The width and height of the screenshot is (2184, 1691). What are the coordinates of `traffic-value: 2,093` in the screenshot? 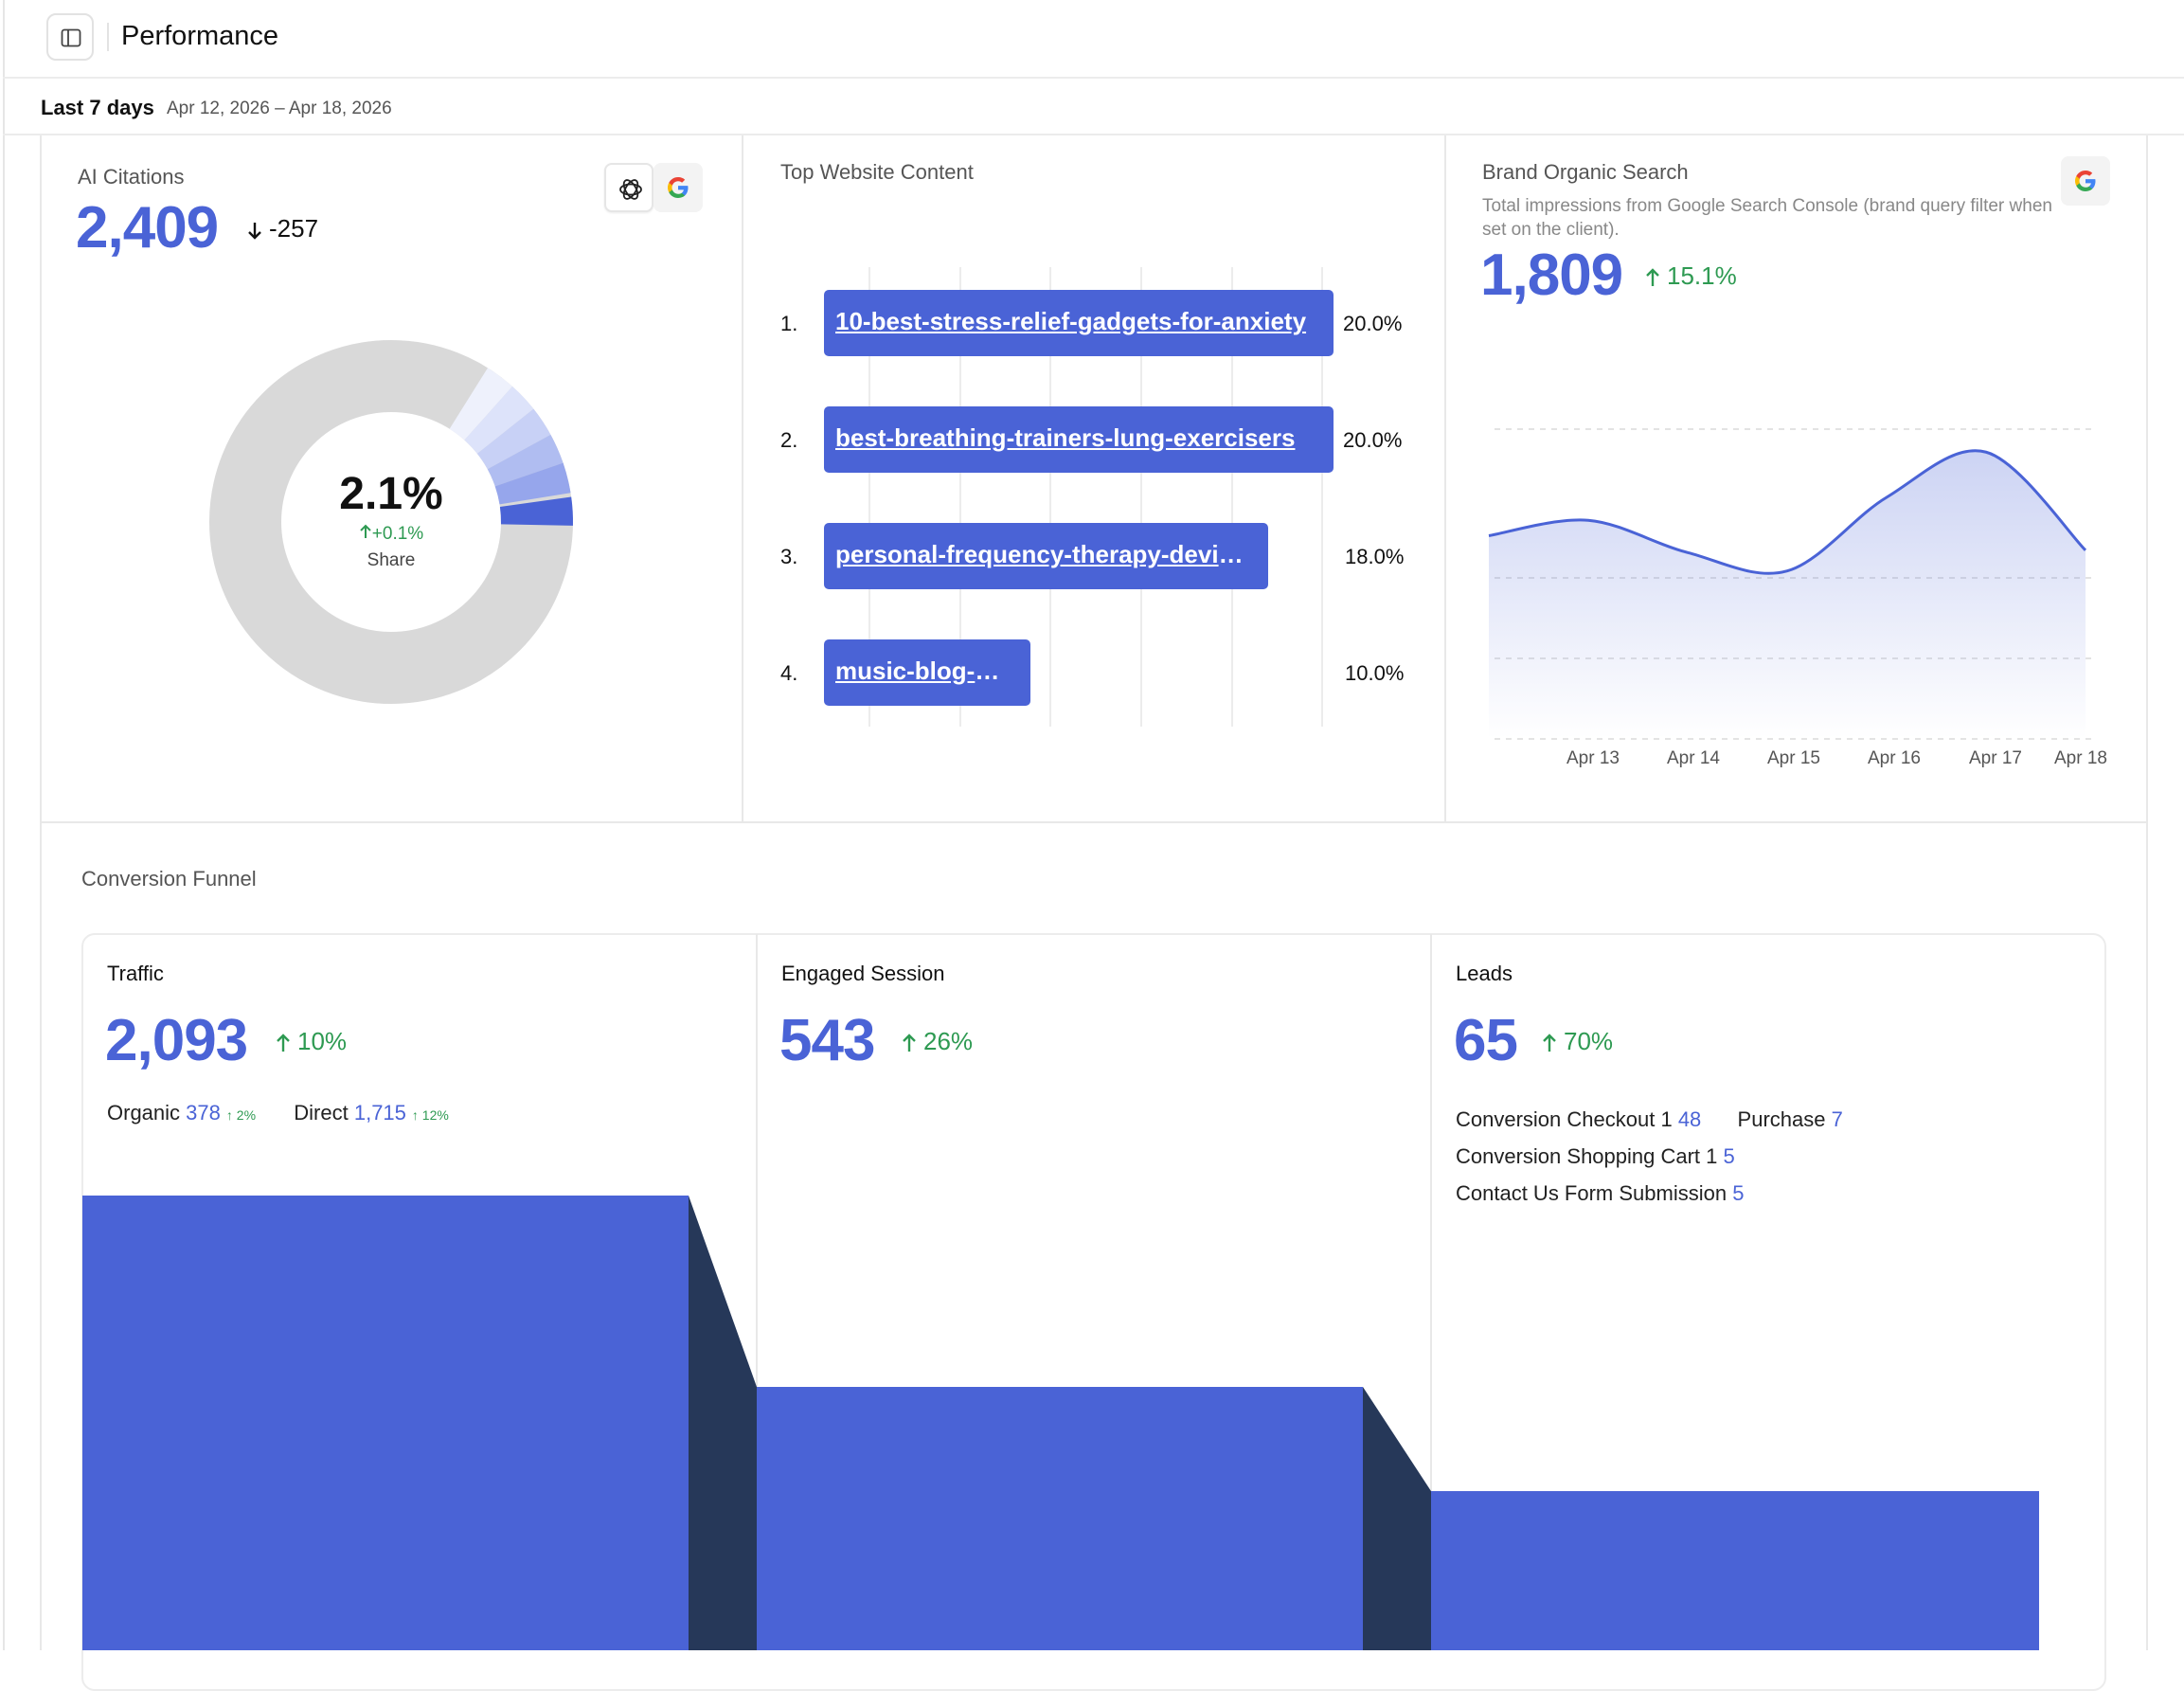 It's located at (176, 1040).